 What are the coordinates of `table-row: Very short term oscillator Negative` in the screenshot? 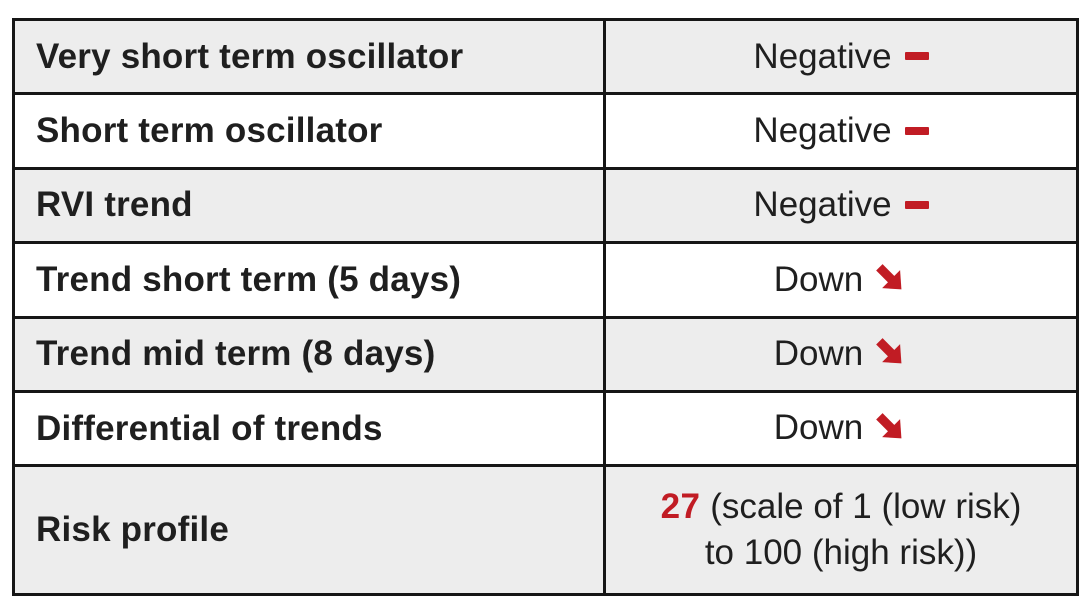 It's located at (545, 56).